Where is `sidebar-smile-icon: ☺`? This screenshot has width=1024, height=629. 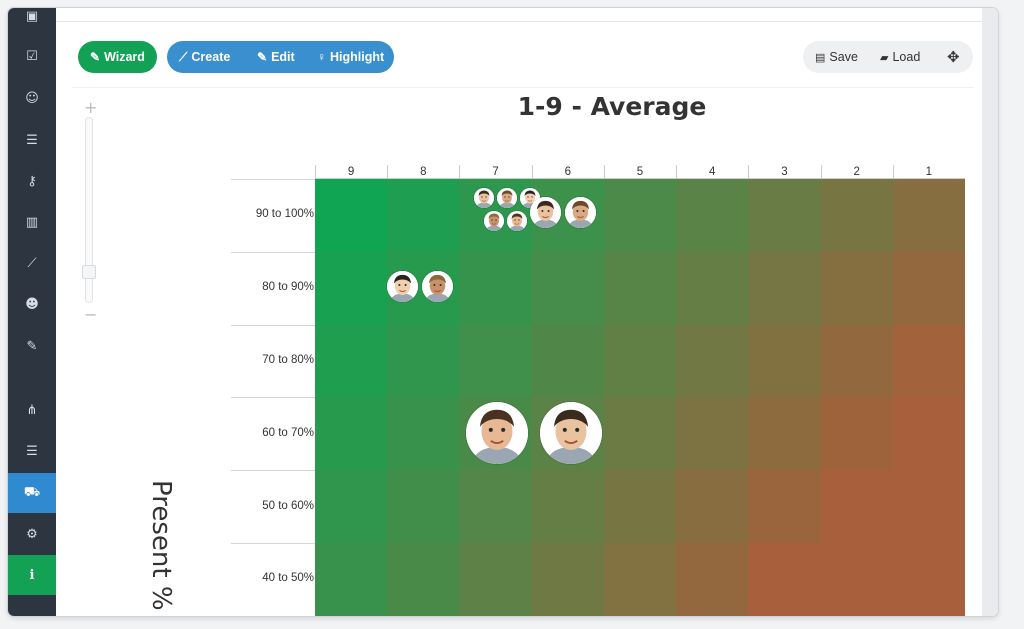 sidebar-smile-icon: ☺ is located at coordinates (32, 98).